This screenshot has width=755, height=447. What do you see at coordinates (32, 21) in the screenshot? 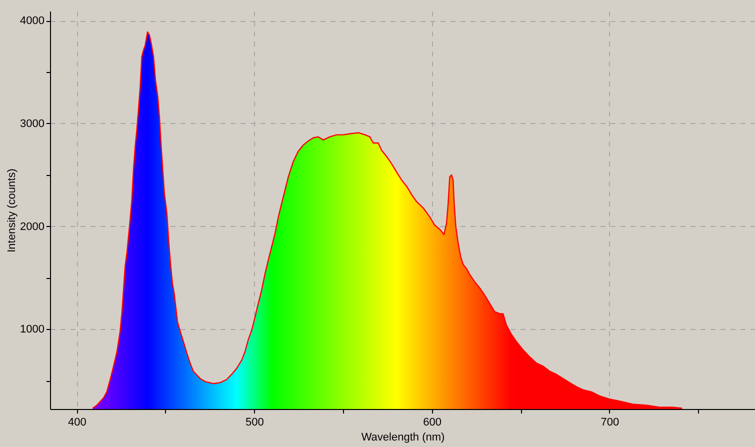
I see `y-tick-label: 4000` at bounding box center [32, 21].